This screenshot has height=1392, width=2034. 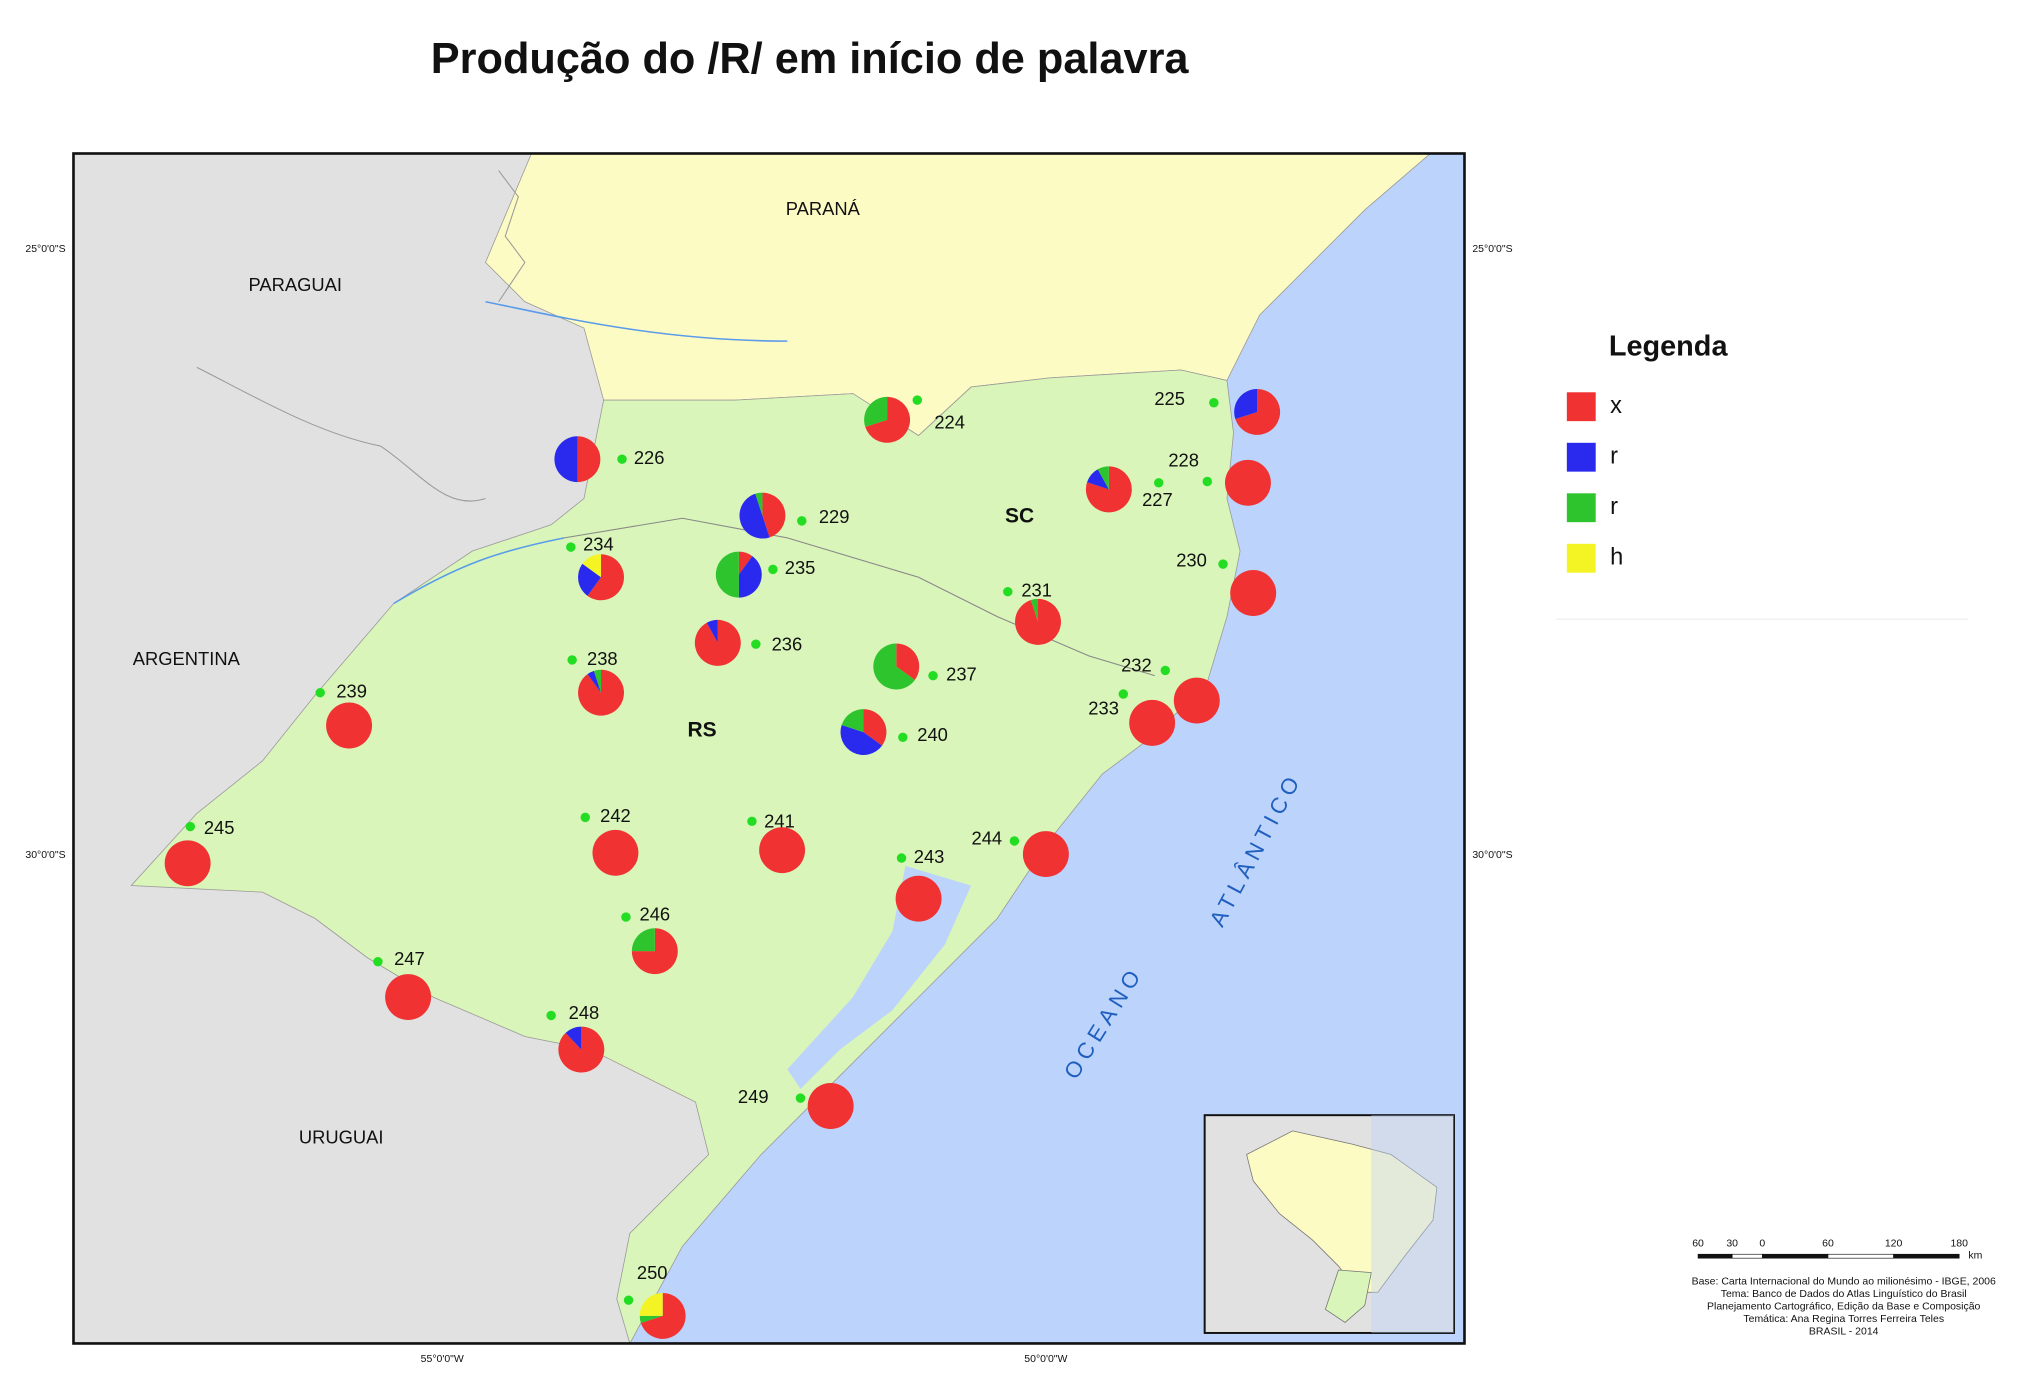 What do you see at coordinates (361, 336) in the screenshot?
I see `borders` at bounding box center [361, 336].